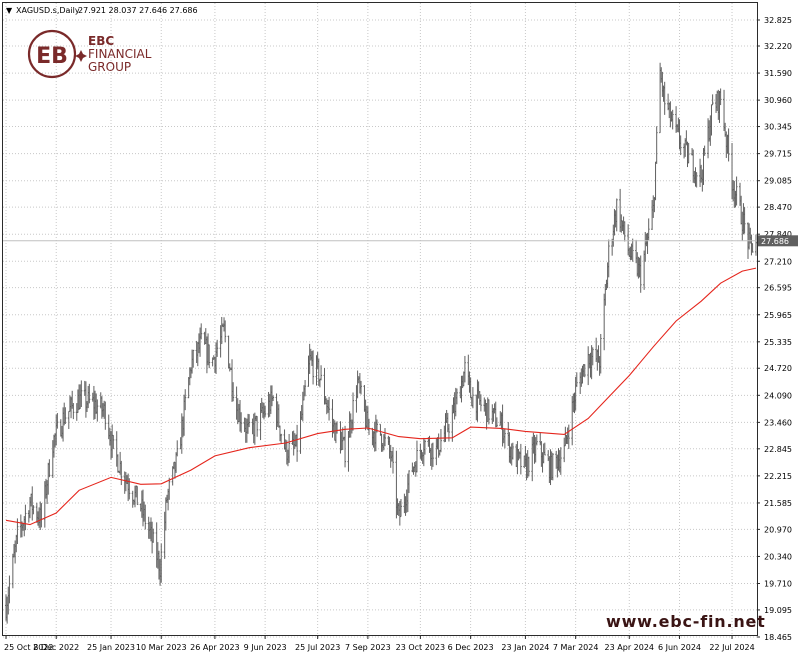 The height and width of the screenshot is (660, 800). Describe the element at coordinates (778, 637) in the screenshot. I see `y-tick-label: 18.465` at that location.